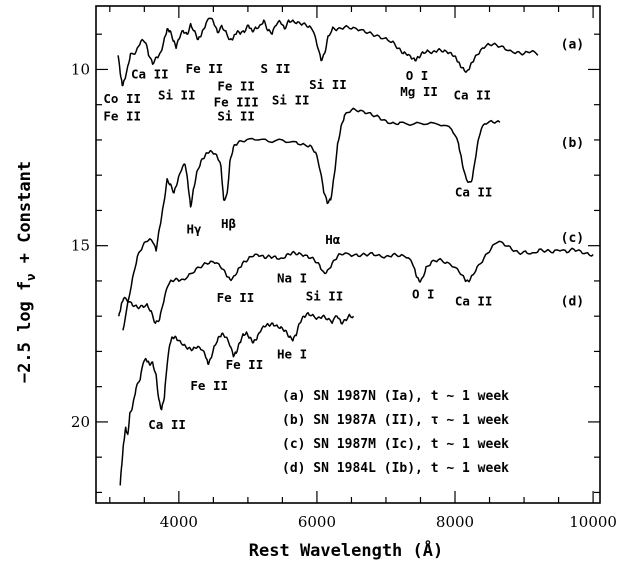 The image size is (634, 571). What do you see at coordinates (419, 91) in the screenshot?
I see `line-annotation: Mg II` at bounding box center [419, 91].